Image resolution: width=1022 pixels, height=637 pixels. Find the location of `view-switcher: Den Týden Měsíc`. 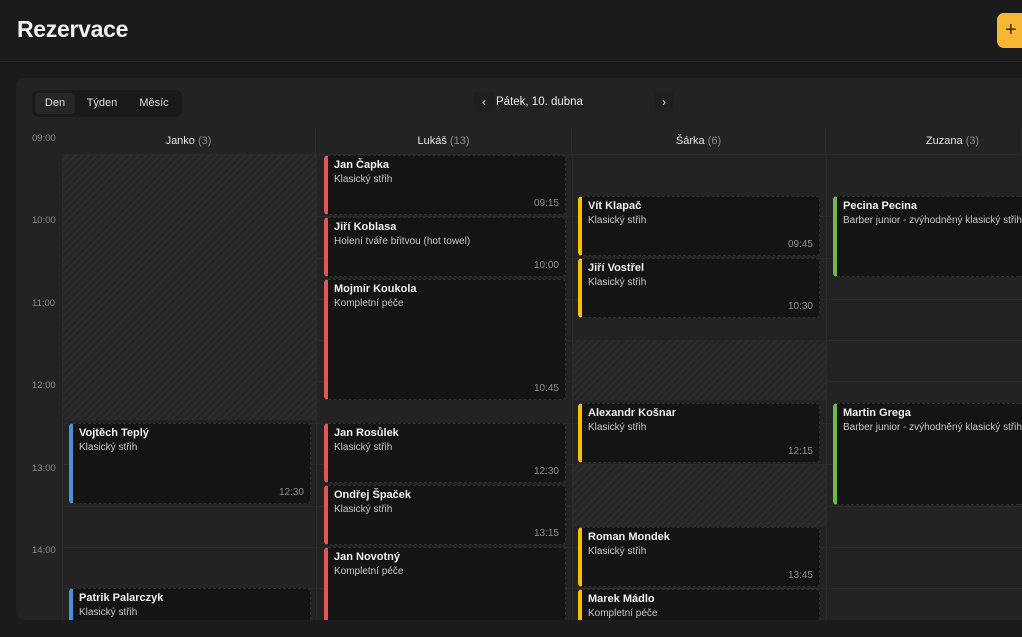

view-switcher: Den Týden Měsíc is located at coordinates (107, 103).